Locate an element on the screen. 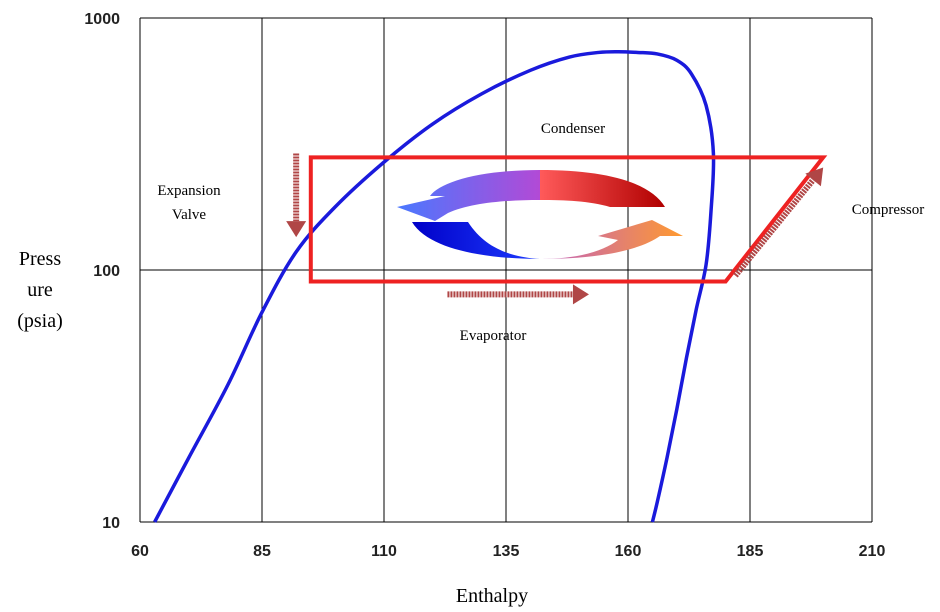 This screenshot has width=940, height=612. y-axis-label-line1: Press is located at coordinates (40, 259).